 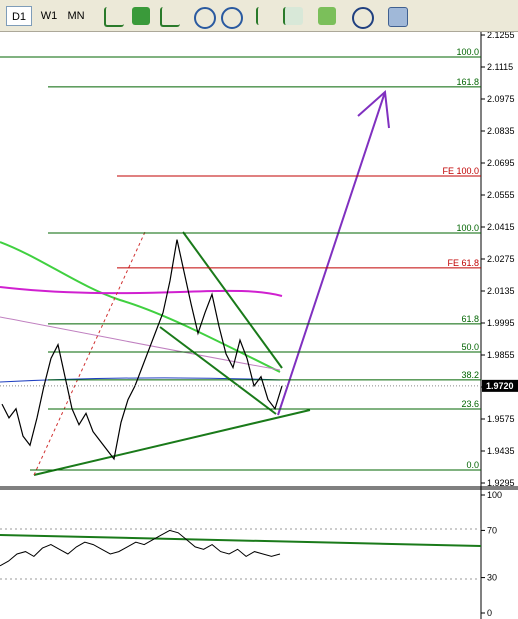 What do you see at coordinates (49, 16) in the screenshot?
I see `period-button: W1` at bounding box center [49, 16].